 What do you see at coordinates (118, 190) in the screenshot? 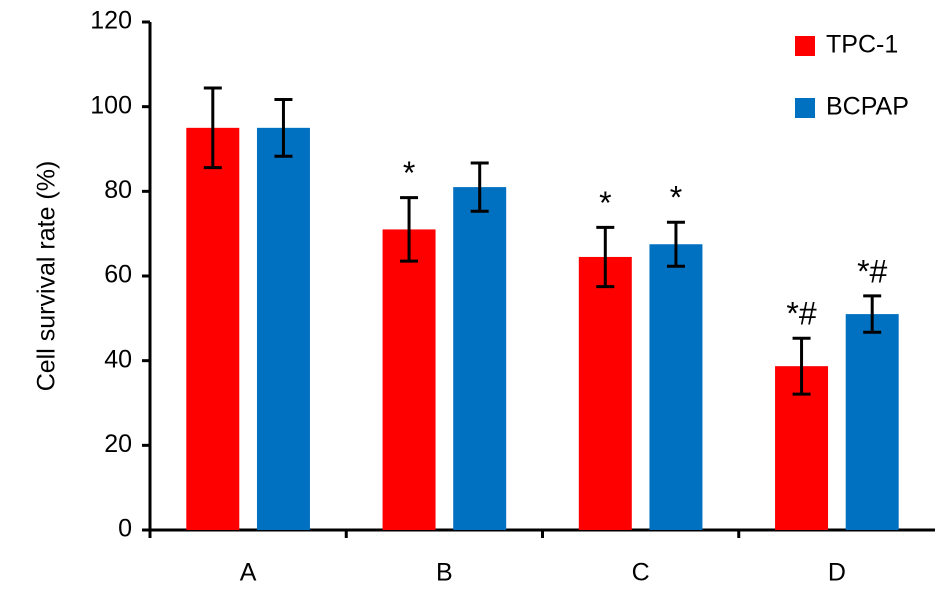
I see `y-tick-label: 80` at bounding box center [118, 190].